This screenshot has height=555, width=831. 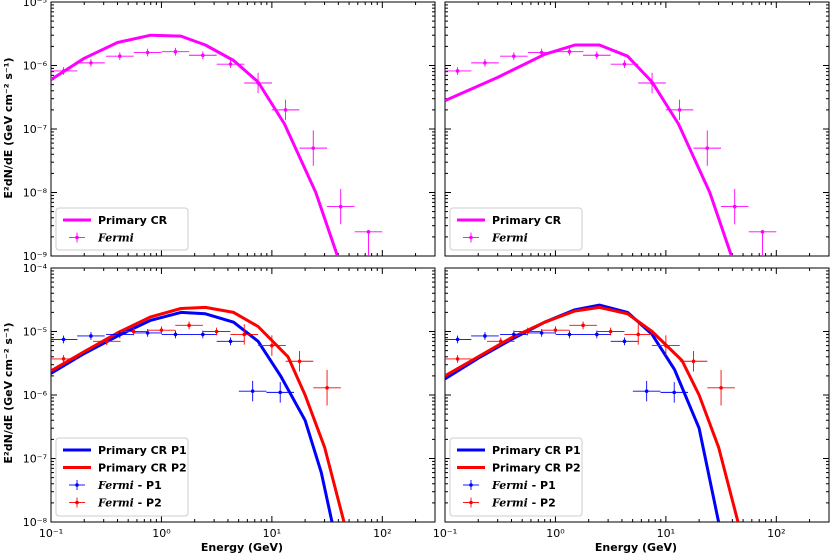 I want to click on legend-label: Fermi - P2, so click(x=129, y=503).